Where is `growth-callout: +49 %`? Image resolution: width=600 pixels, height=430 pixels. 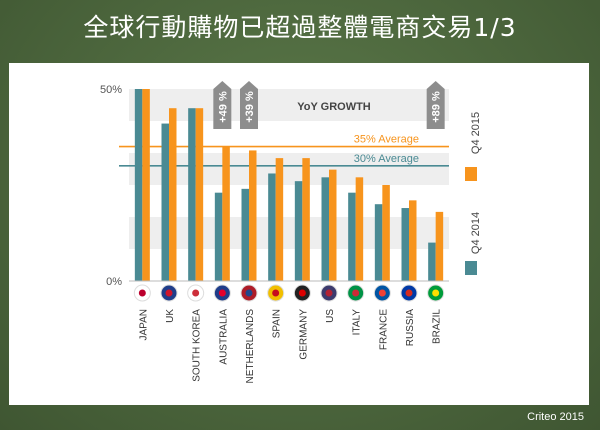 growth-callout: +49 % is located at coordinates (222, 105).